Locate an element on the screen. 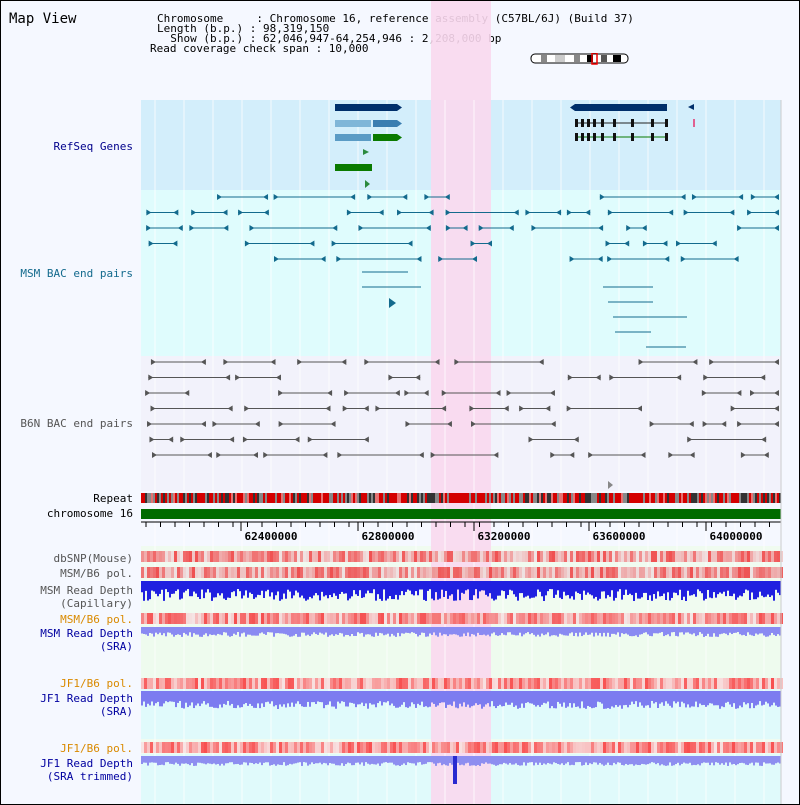 This screenshot has width=800, height=805. b6n-bac-label: B6N BAC end pairs is located at coordinates (76, 423).